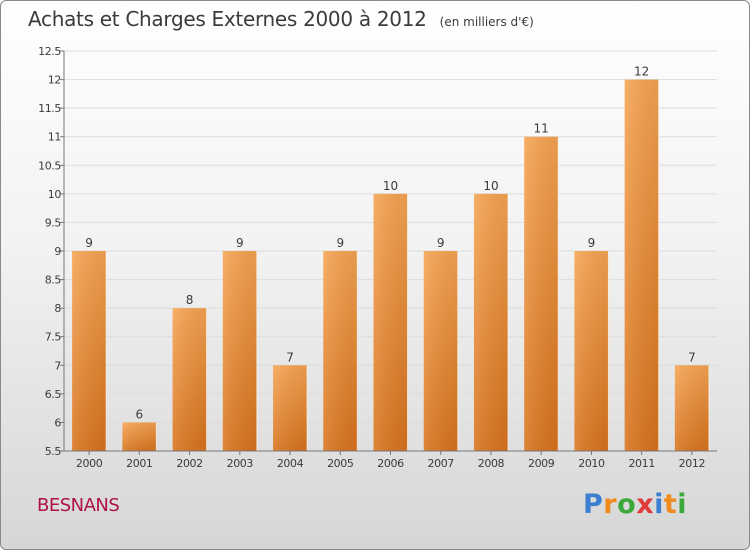  I want to click on x-tick-label: 2005, so click(340, 463).